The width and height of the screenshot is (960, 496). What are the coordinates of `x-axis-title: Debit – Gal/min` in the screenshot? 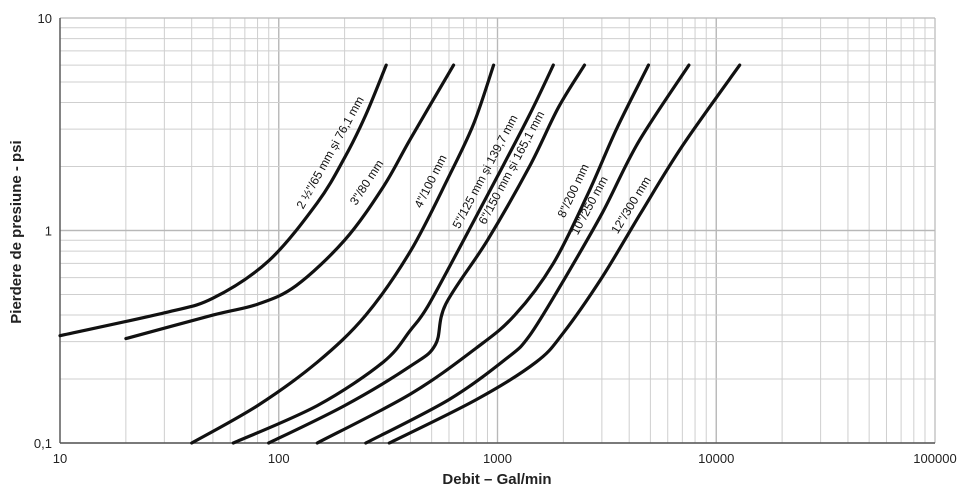 It's located at (496, 479).